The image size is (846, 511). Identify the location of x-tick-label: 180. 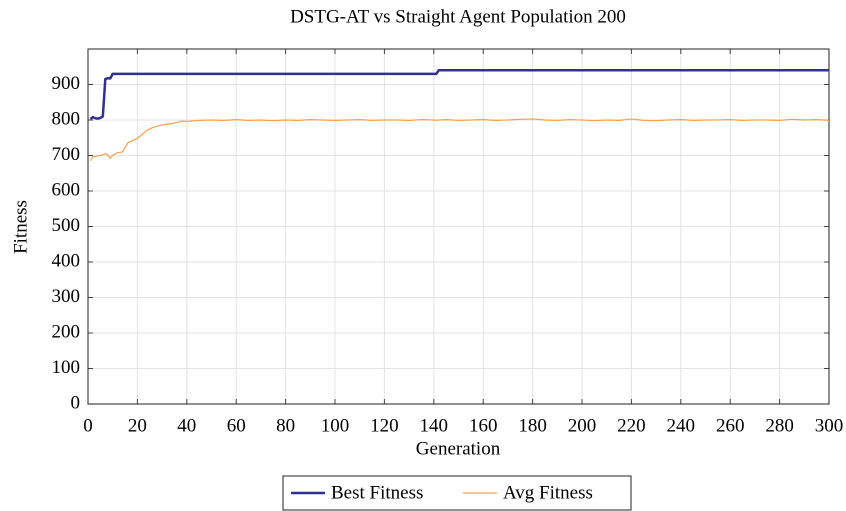
(532, 425).